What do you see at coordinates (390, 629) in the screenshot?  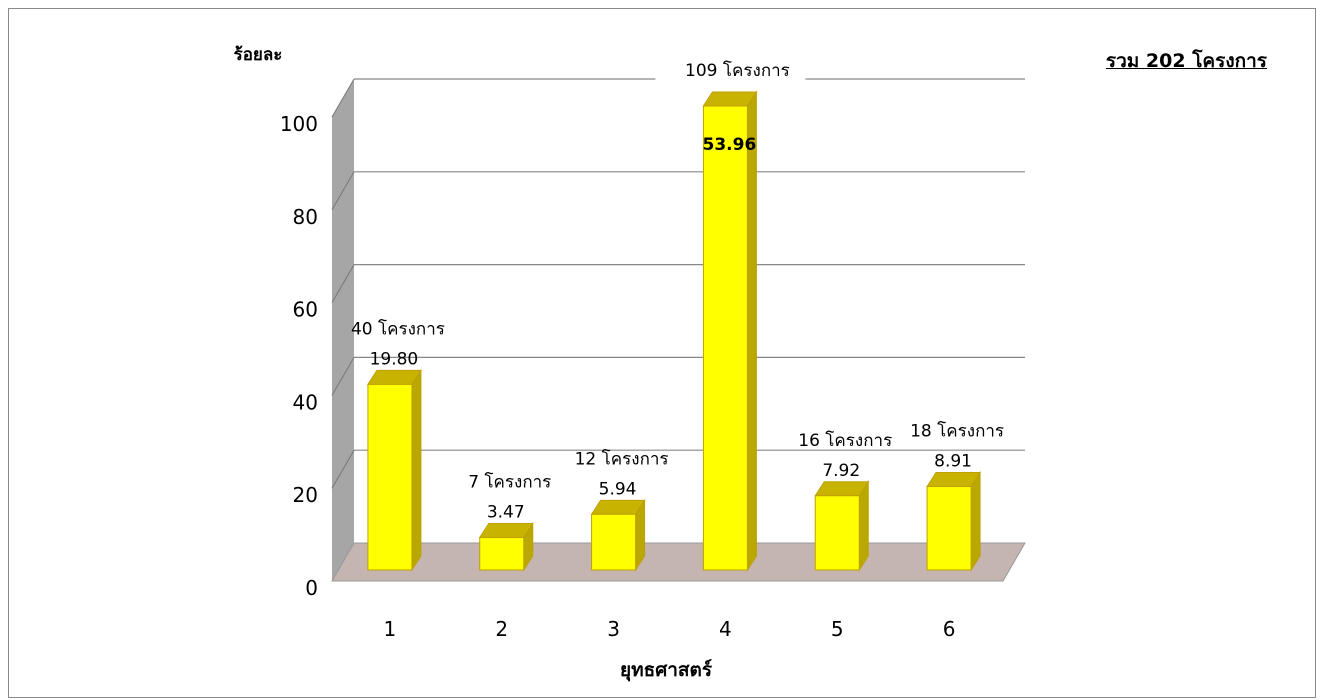 I see `x-tick-label: 1` at bounding box center [390, 629].